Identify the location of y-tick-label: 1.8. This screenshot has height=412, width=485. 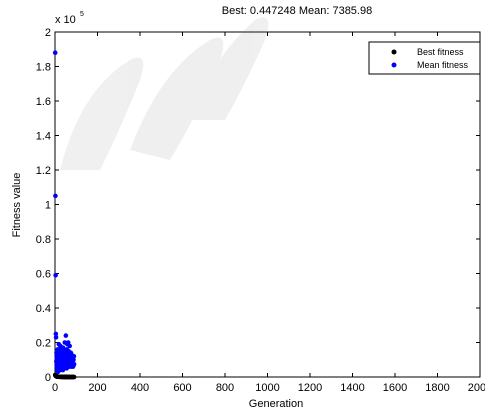
(43, 68).